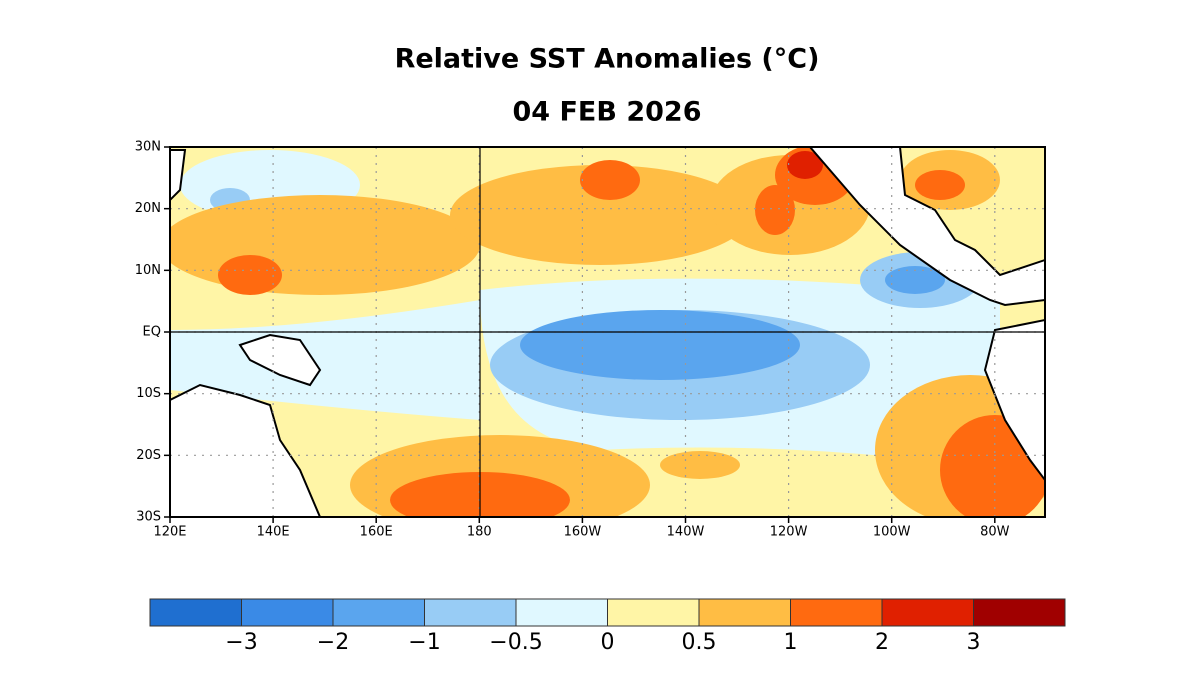 This screenshot has width=1200, height=700. I want to click on land-asia, so click(178, 175).